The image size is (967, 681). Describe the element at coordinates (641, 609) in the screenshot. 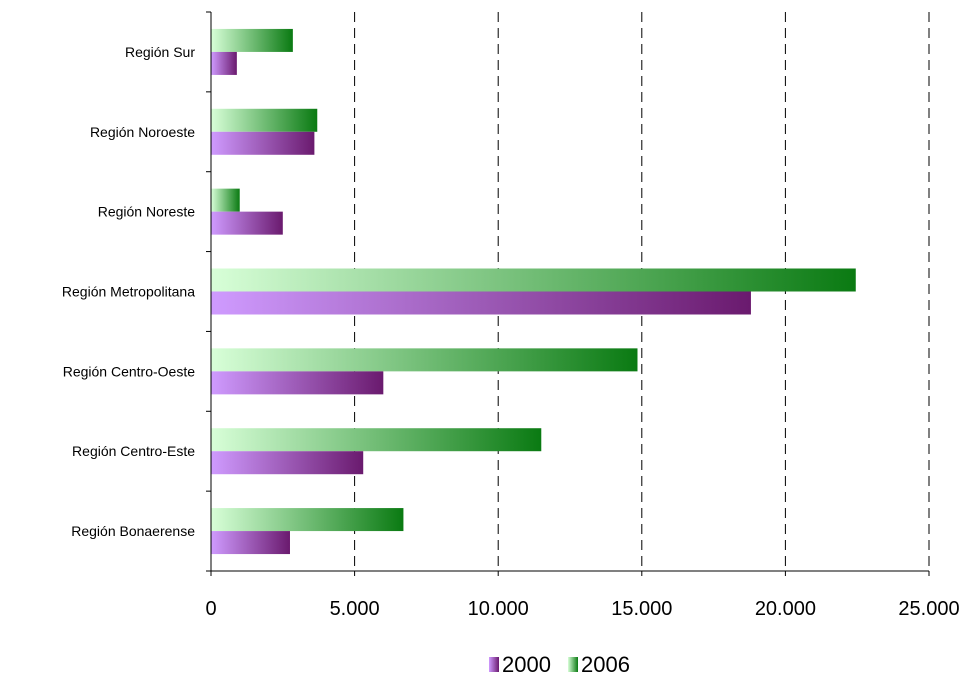

I see `x-tick-label: 15.000` at that location.